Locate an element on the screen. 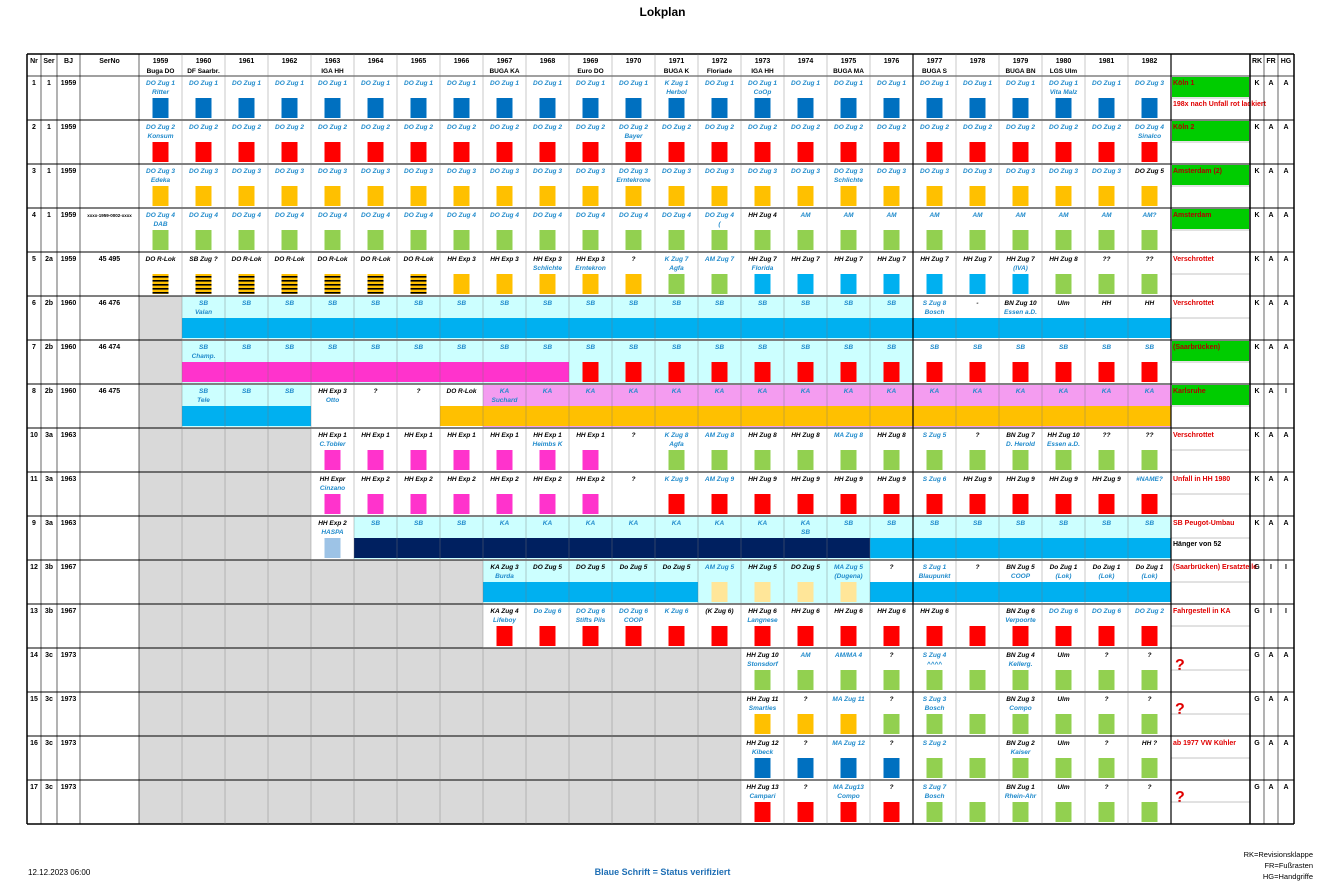 The height and width of the screenshot is (890, 1325). unused-cell is located at coordinates (160, 406).